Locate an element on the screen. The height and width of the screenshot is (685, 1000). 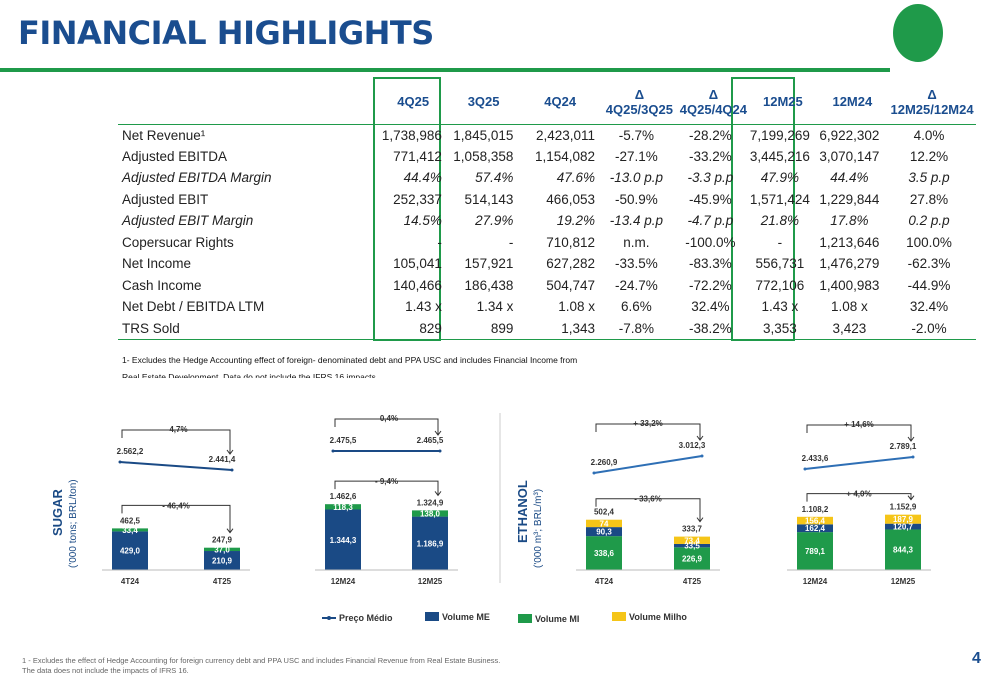
row-label: Net Revenue¹ is located at coordinates (248, 134).